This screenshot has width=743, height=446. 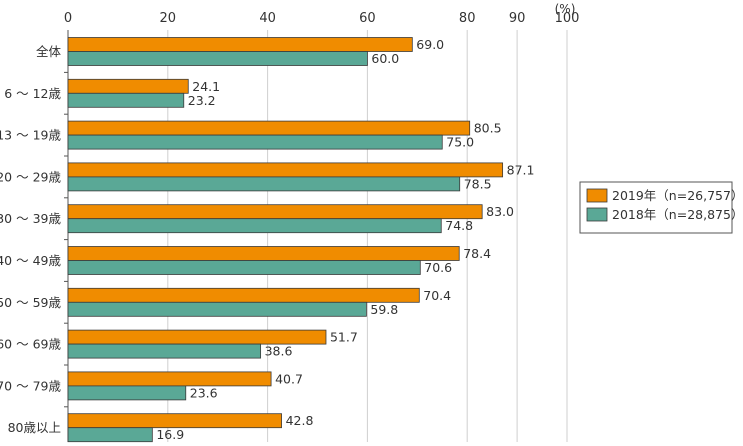 What do you see at coordinates (170, 434) in the screenshot?
I see `data-label: 16.9` at bounding box center [170, 434].